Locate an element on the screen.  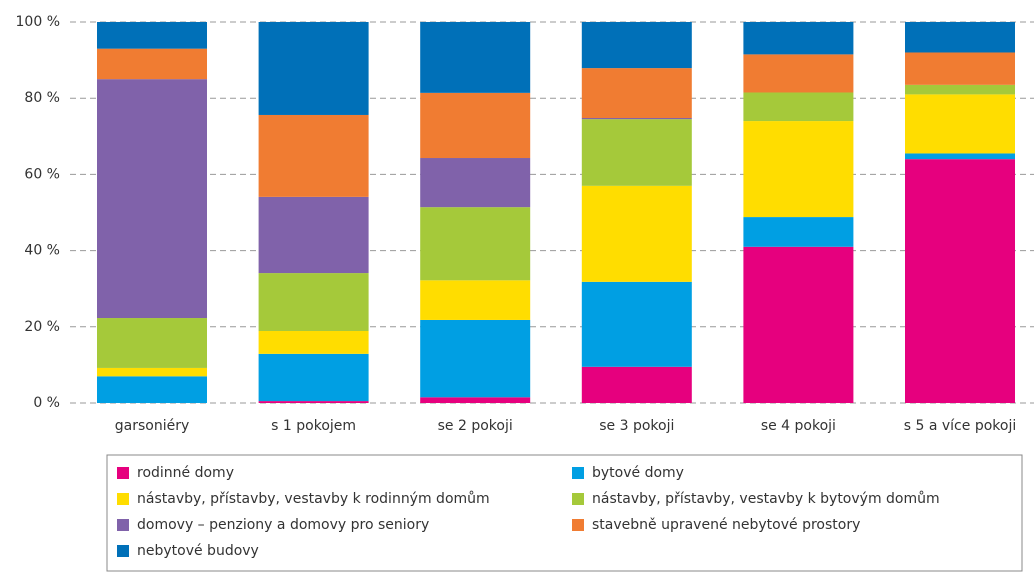
y-tick-label: 100 % is located at coordinates (38, 22).